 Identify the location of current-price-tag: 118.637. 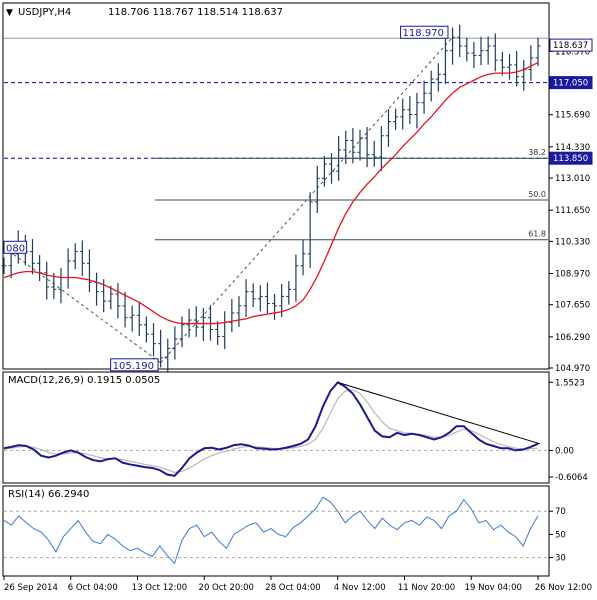
(570, 46).